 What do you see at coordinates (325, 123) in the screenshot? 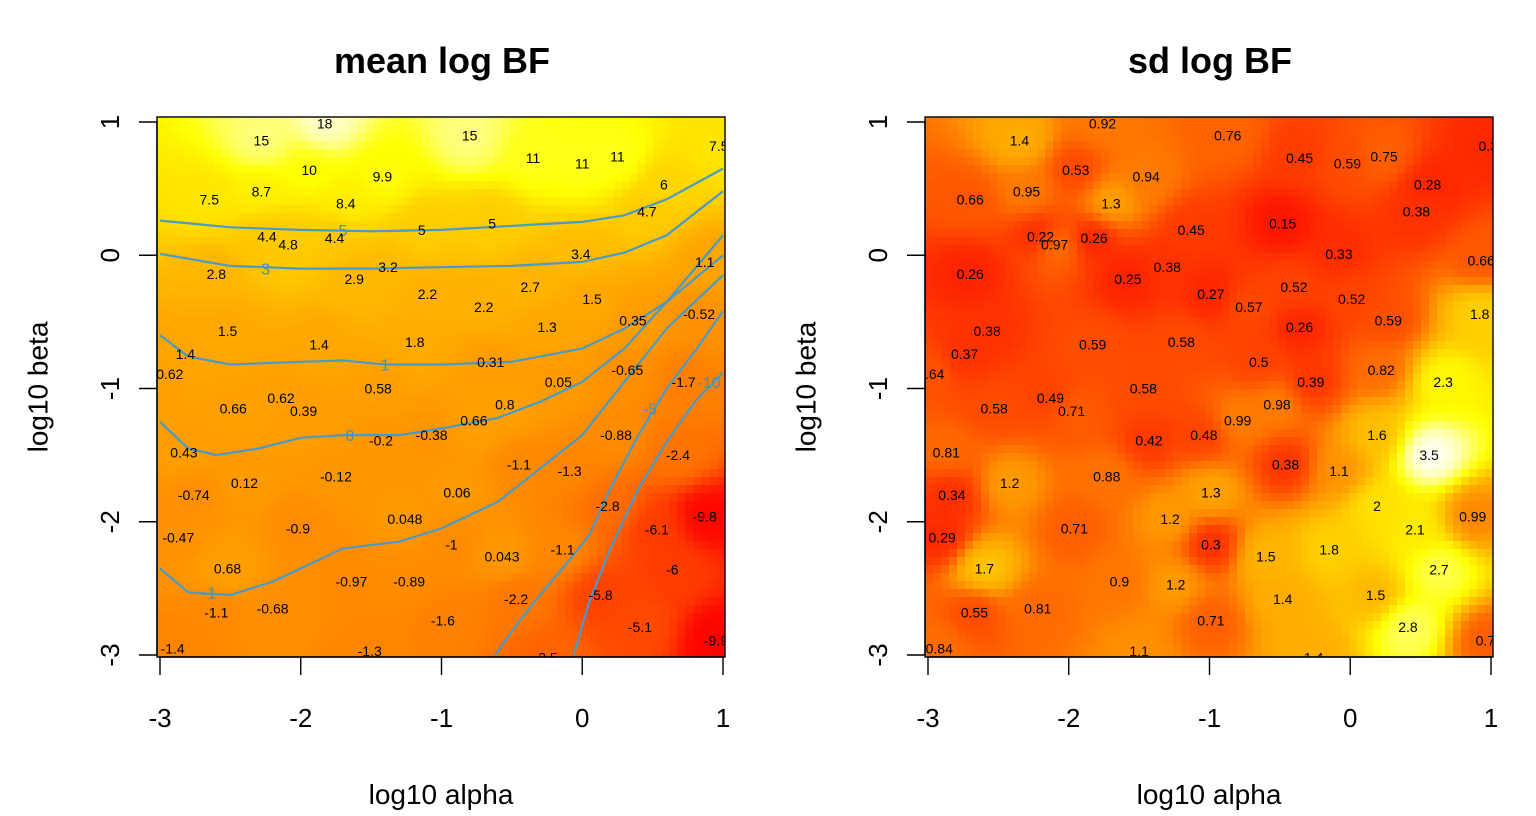
I see `data-label: 18` at bounding box center [325, 123].